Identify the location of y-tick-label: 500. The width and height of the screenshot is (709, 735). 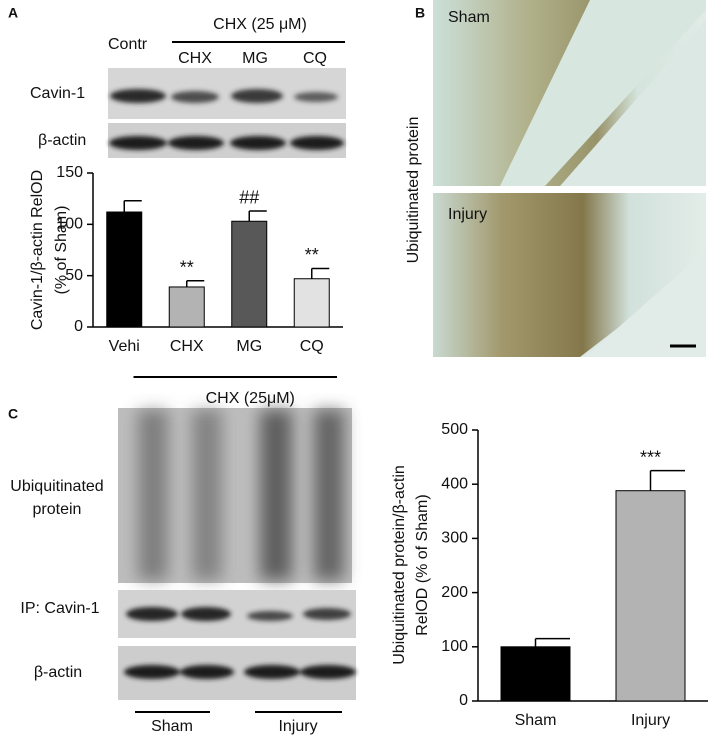
(454, 429).